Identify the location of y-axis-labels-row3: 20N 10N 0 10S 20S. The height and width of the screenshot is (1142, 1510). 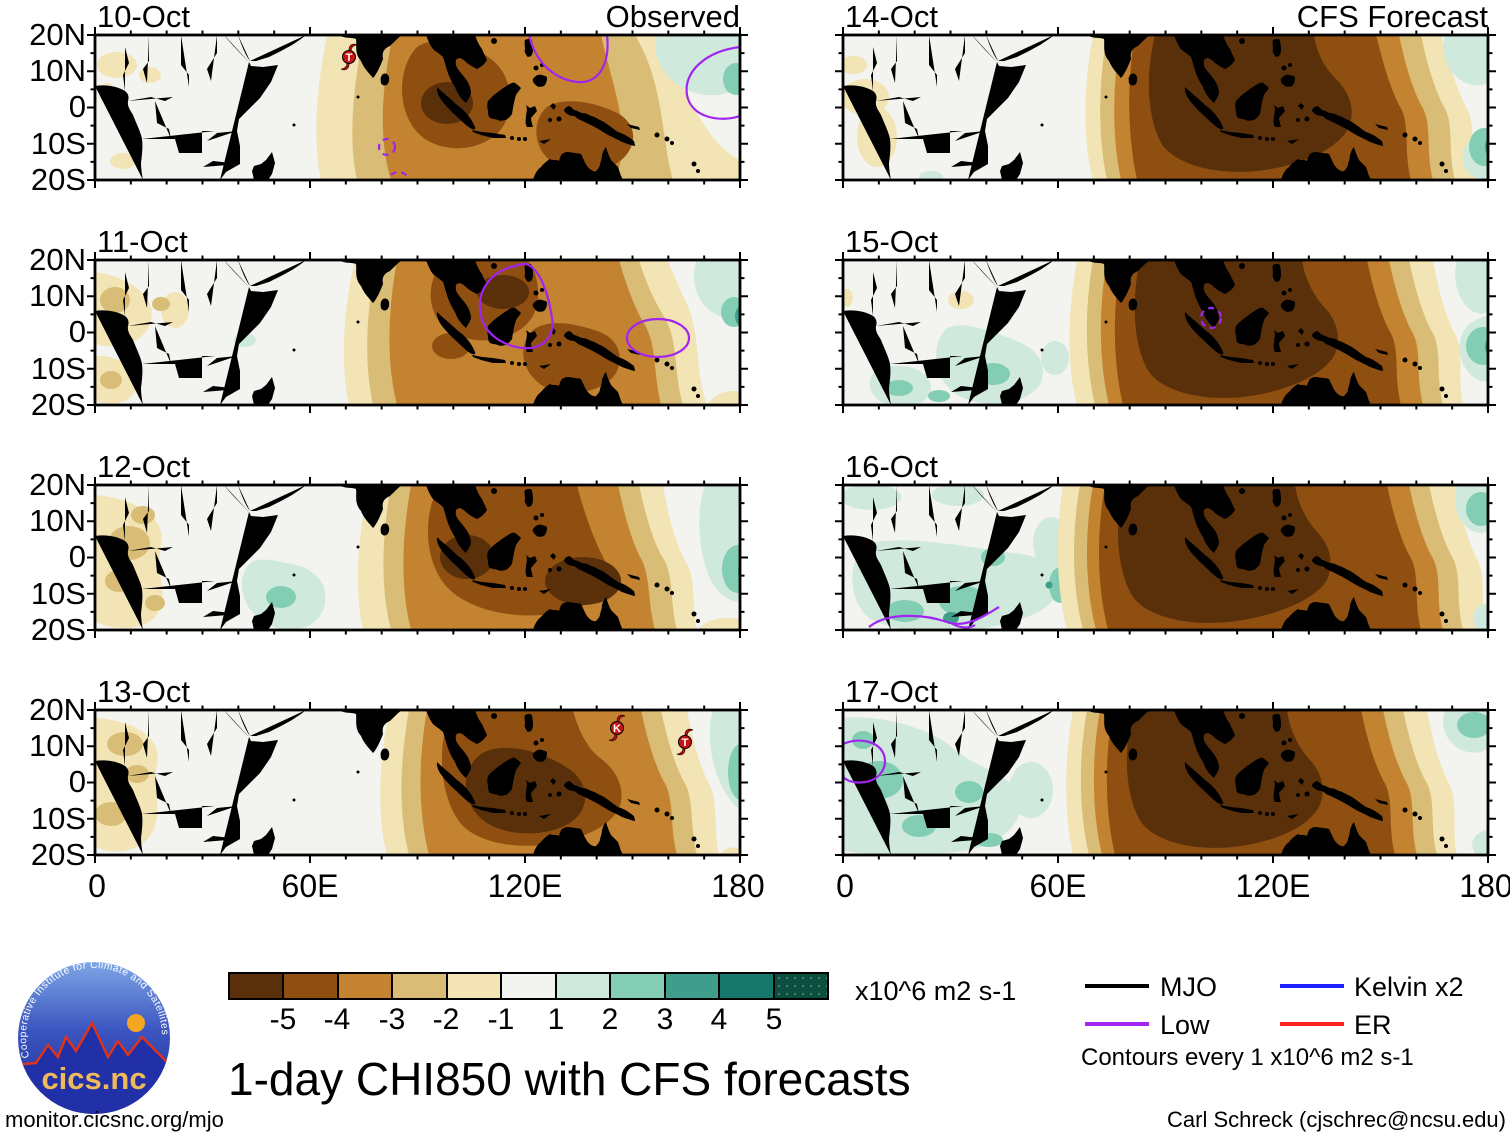
(57, 557).